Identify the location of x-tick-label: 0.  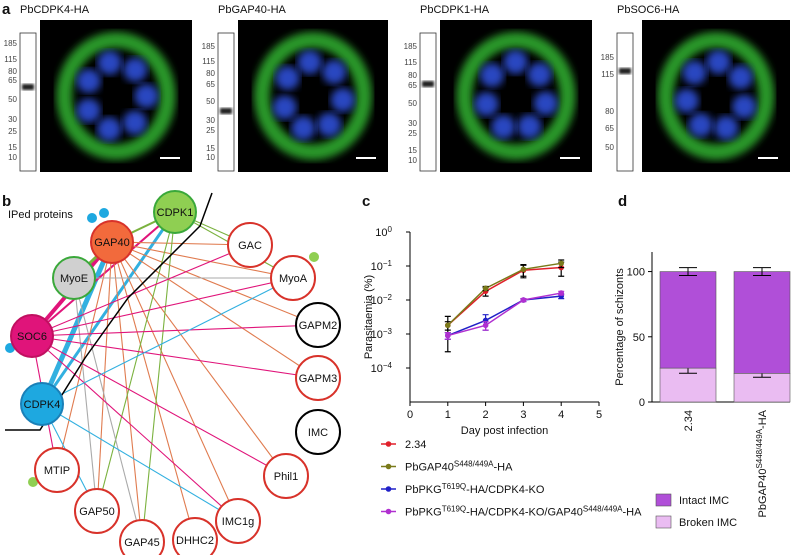
(410, 415).